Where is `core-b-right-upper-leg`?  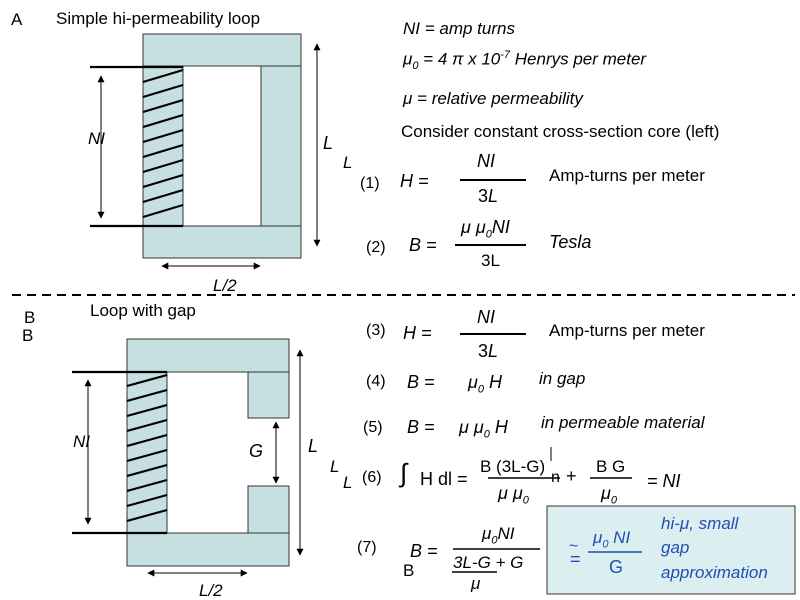
core-b-right-upper-leg is located at coordinates (268, 395).